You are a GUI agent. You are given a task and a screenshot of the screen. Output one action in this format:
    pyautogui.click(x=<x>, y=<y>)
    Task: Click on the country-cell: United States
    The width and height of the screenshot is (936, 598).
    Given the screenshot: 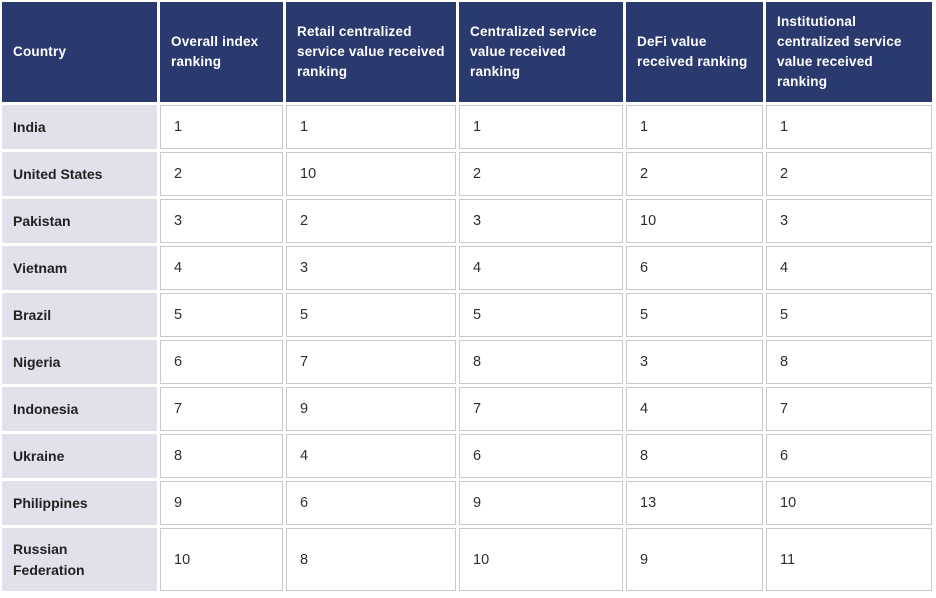 What is the action you would take?
    pyautogui.click(x=79, y=174)
    